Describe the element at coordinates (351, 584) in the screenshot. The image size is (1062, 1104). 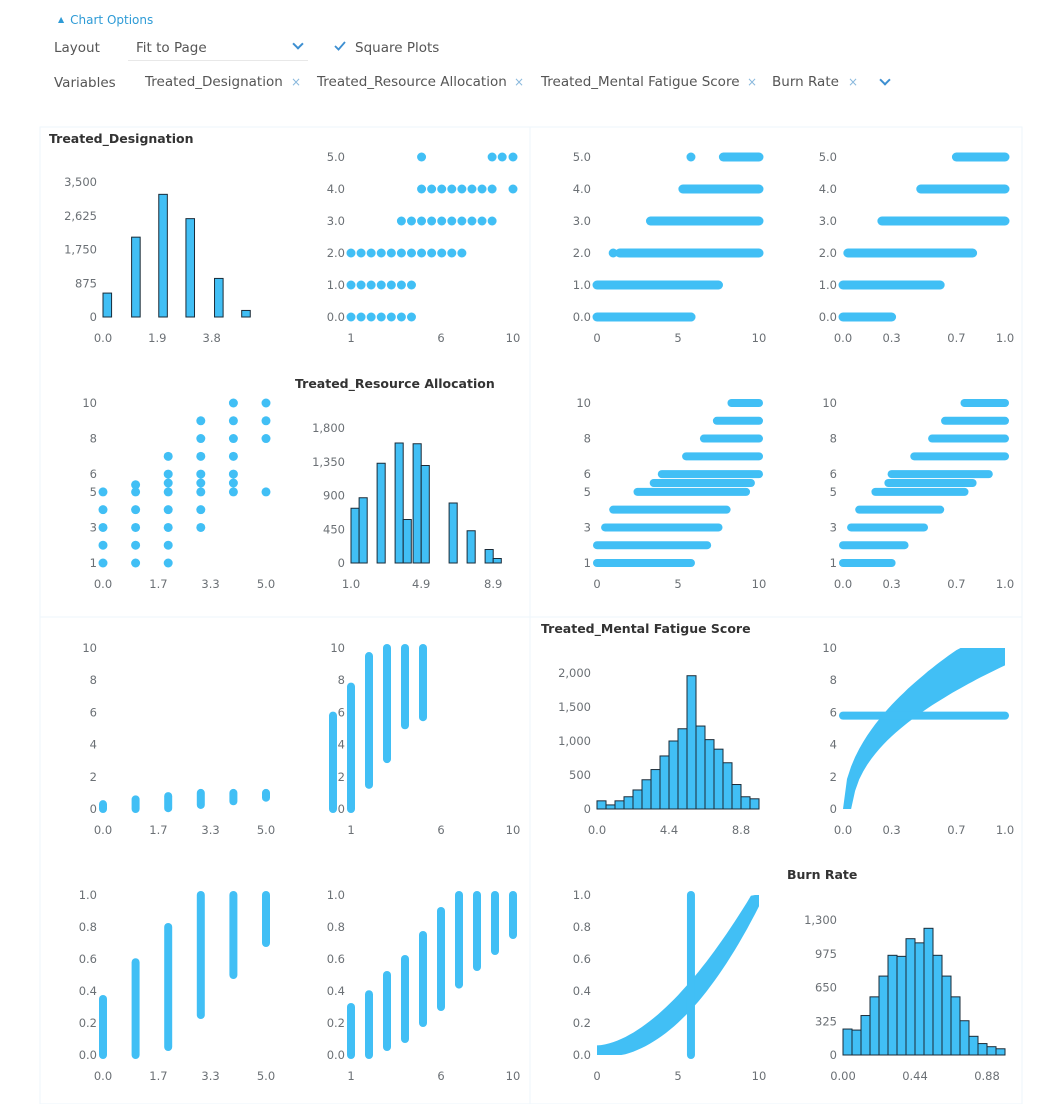
I see `x-tick-label: 1.0` at that location.